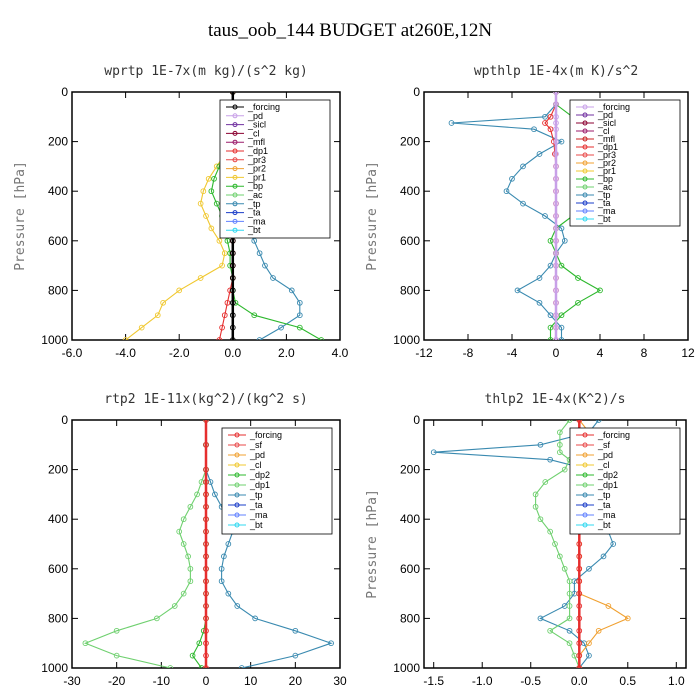 This screenshot has width=700, height=700. What do you see at coordinates (512, 353) in the screenshot?
I see `x-tick-label: -4` at bounding box center [512, 353].